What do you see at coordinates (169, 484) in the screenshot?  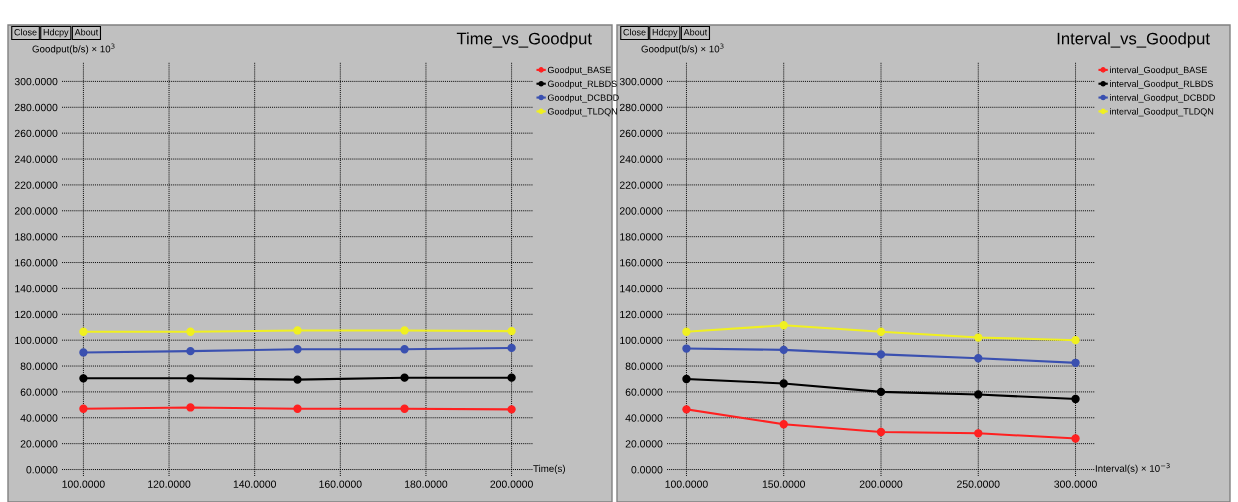 I see `x-tick-label: 120.0000` at bounding box center [169, 484].